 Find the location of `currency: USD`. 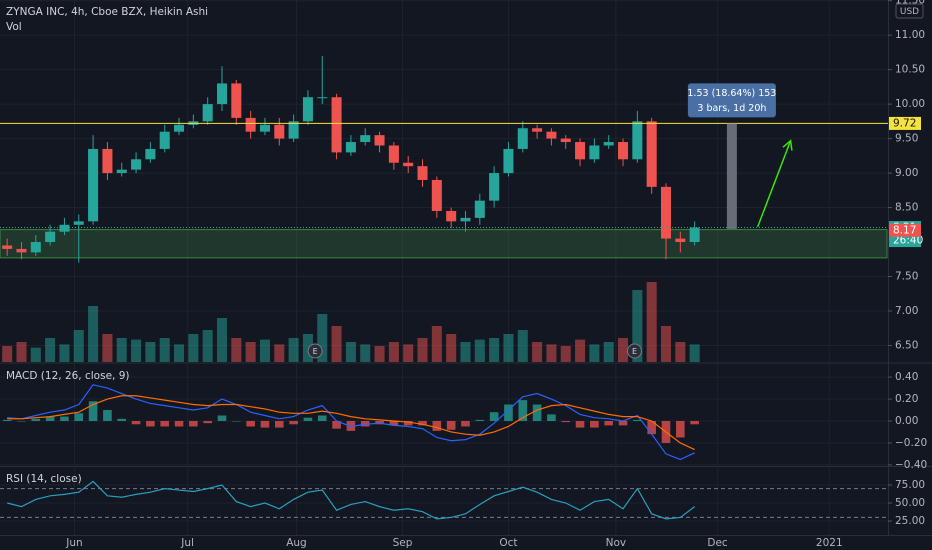

currency: USD is located at coordinates (909, 12).